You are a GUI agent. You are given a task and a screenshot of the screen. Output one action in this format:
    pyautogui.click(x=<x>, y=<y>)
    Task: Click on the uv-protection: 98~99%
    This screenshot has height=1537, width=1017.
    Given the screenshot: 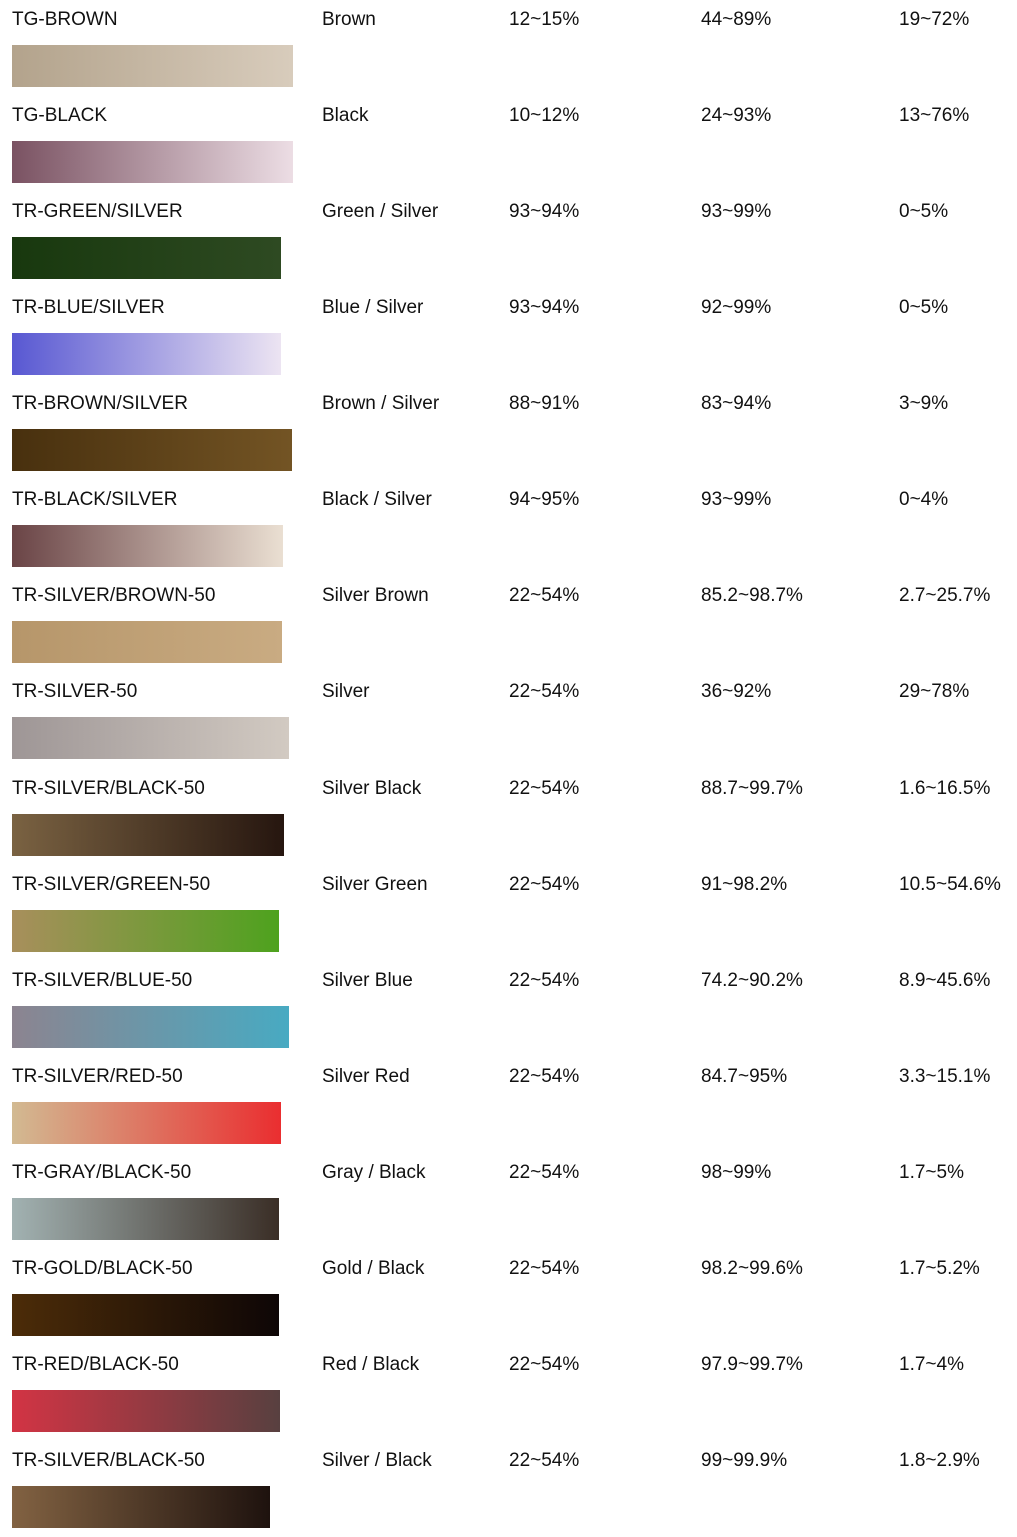 What is the action you would take?
    pyautogui.click(x=736, y=1172)
    